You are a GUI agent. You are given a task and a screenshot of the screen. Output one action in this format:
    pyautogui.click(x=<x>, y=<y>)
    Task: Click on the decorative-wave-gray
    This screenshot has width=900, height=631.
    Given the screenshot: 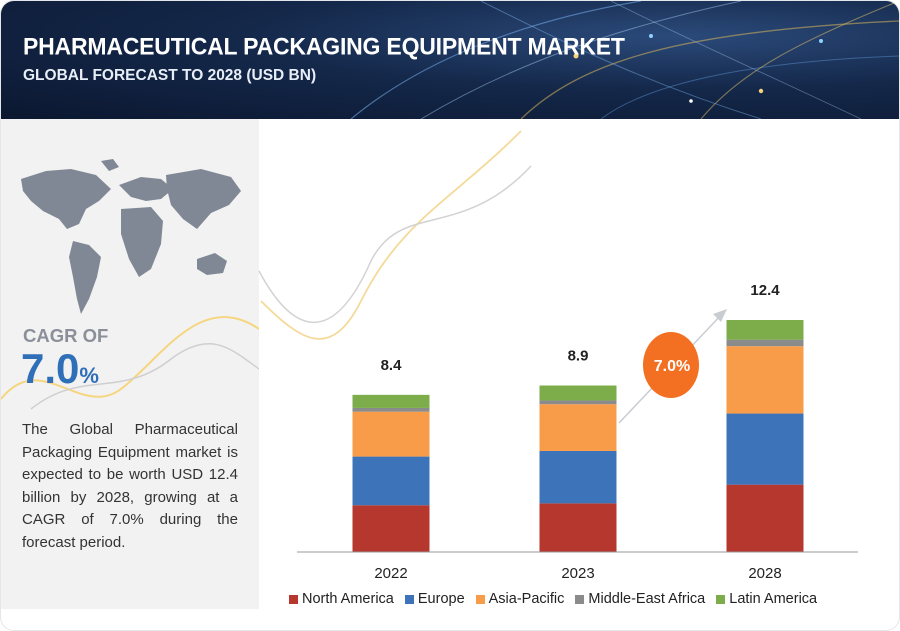 What is the action you would take?
    pyautogui.click(x=395, y=244)
    